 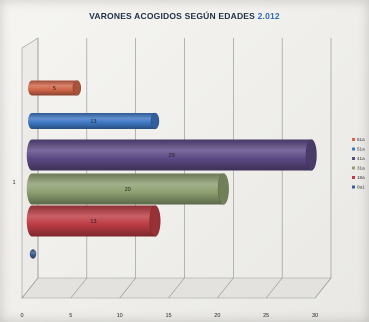 What do you see at coordinates (353, 158) in the screenshot?
I see `legend-swatch-41a` at bounding box center [353, 158].